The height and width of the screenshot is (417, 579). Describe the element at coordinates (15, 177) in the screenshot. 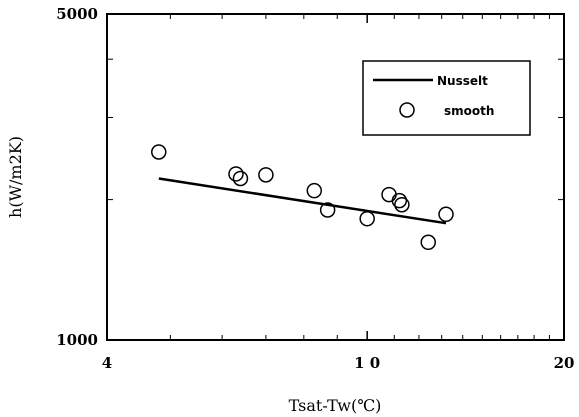

I see `y-axis-title: h(W/m2K)` at that location.